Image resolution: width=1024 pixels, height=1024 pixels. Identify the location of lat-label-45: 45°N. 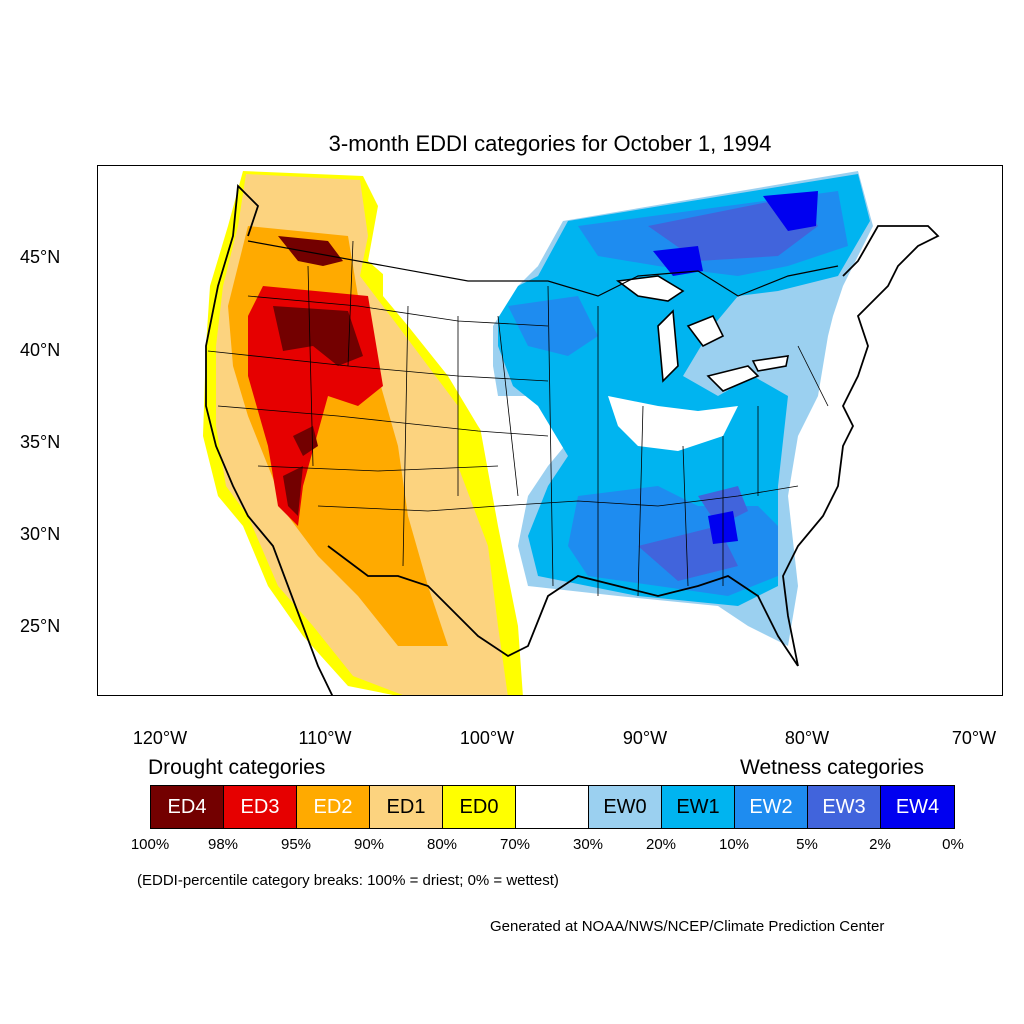
(40, 257).